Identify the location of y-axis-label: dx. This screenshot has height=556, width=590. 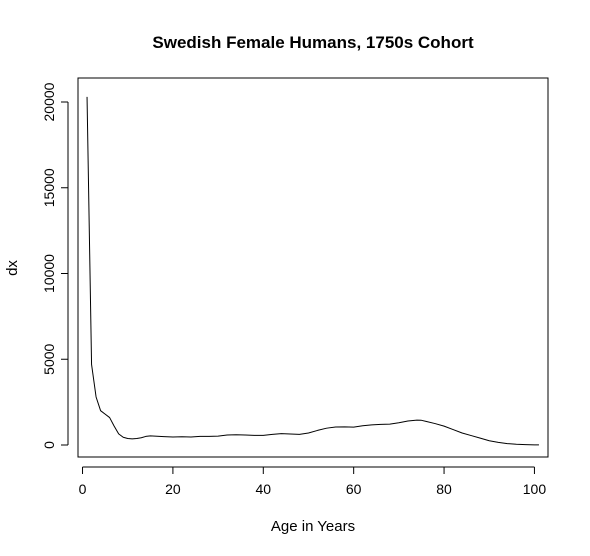
(12, 268).